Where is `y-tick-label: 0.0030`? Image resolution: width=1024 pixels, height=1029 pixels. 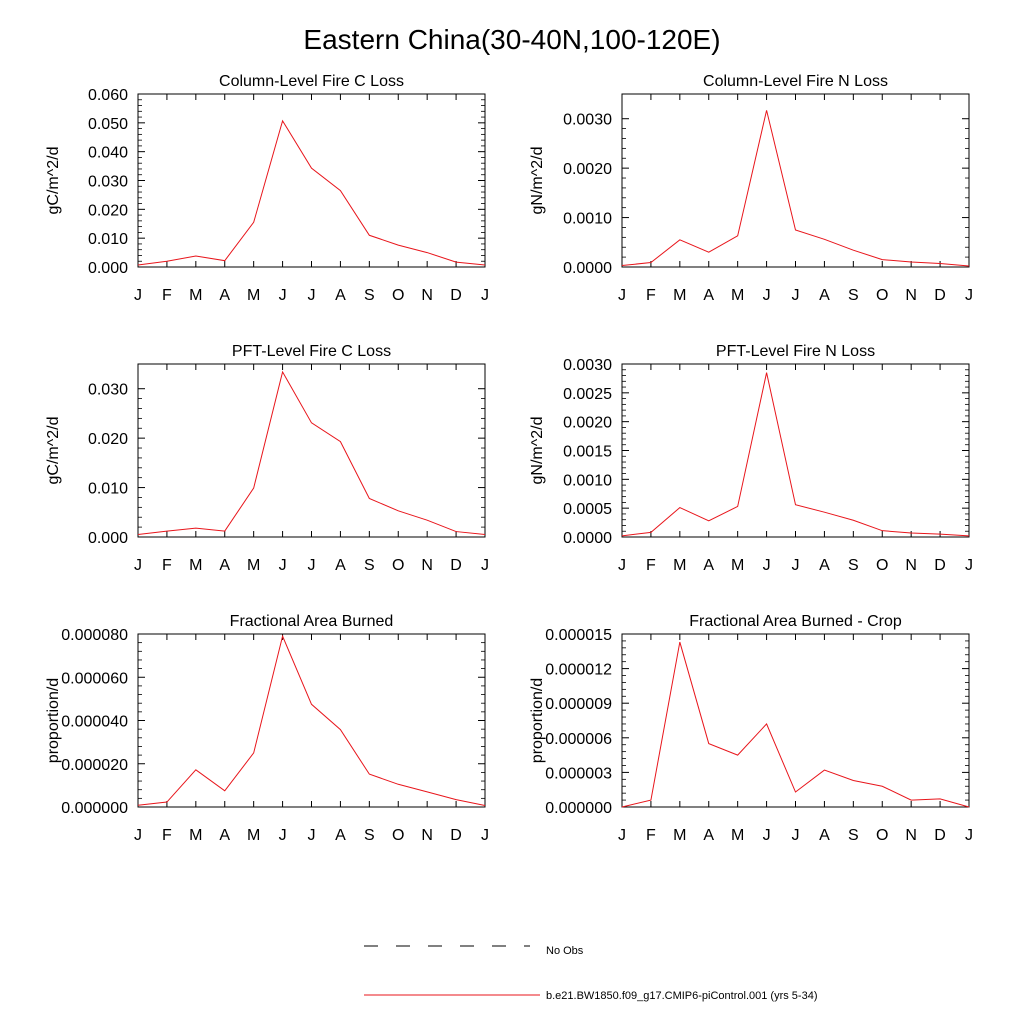 y-tick-label: 0.0030 is located at coordinates (587, 365).